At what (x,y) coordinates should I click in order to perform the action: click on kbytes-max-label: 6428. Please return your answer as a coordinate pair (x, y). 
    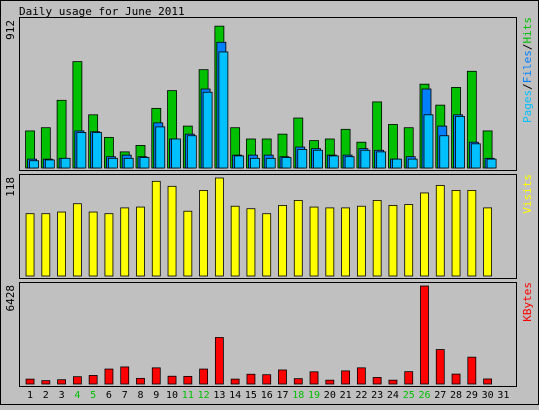
    Looking at the image, I should click on (10, 298).